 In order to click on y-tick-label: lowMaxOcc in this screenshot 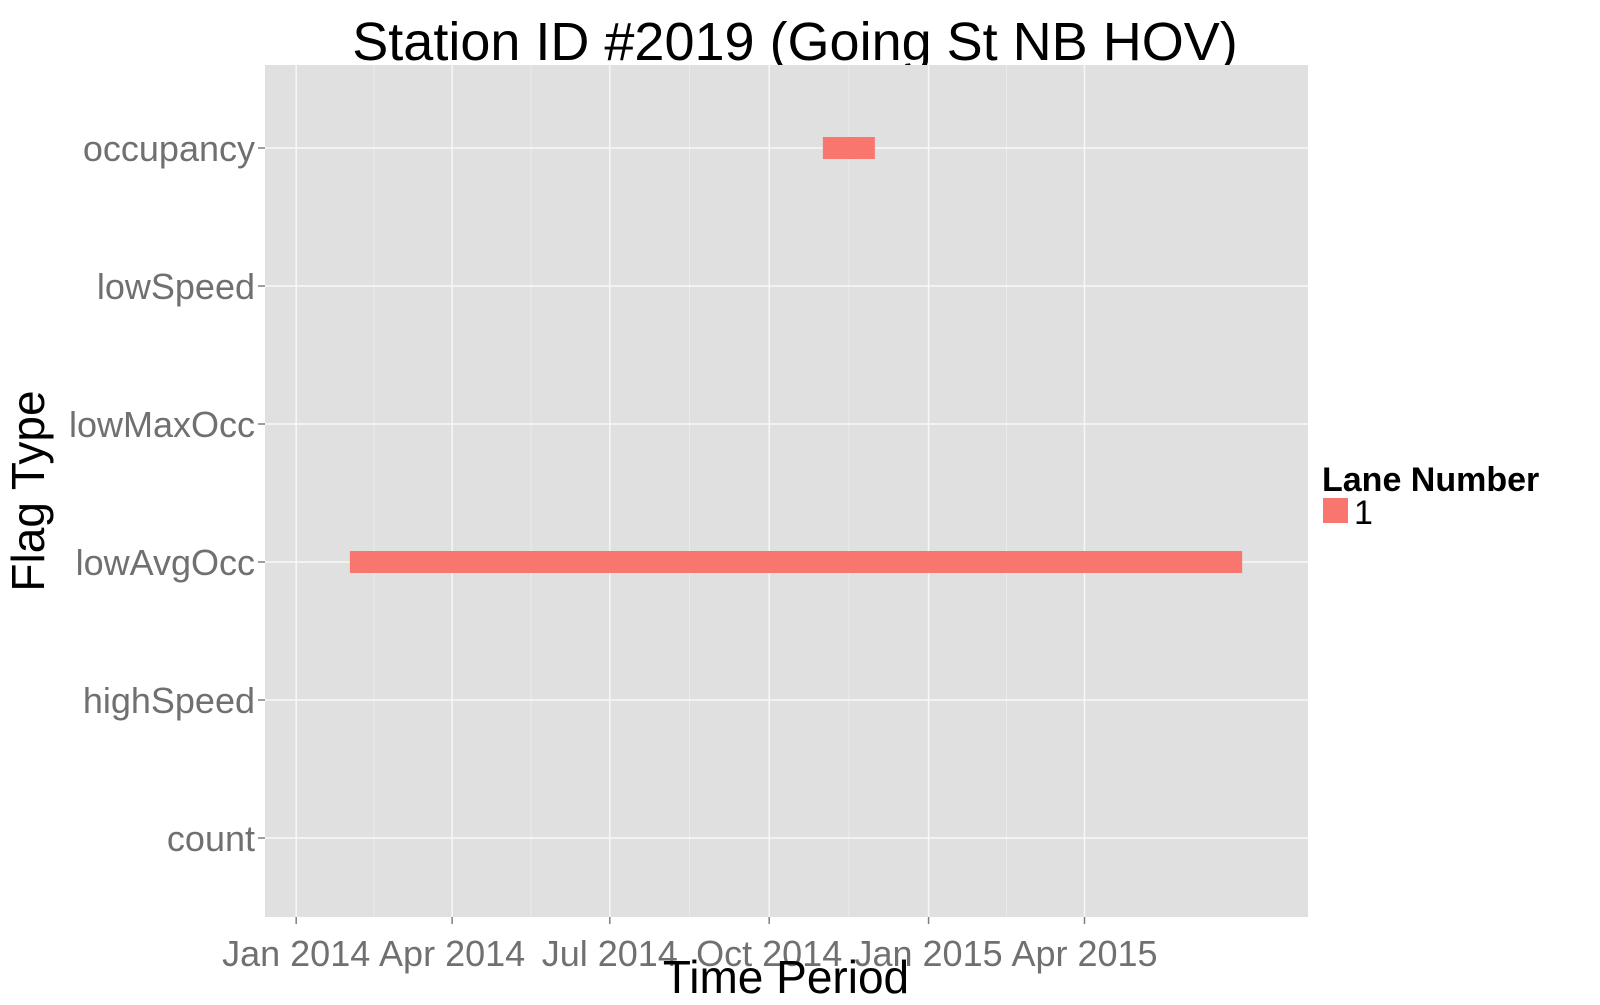, I will do `click(162, 424)`.